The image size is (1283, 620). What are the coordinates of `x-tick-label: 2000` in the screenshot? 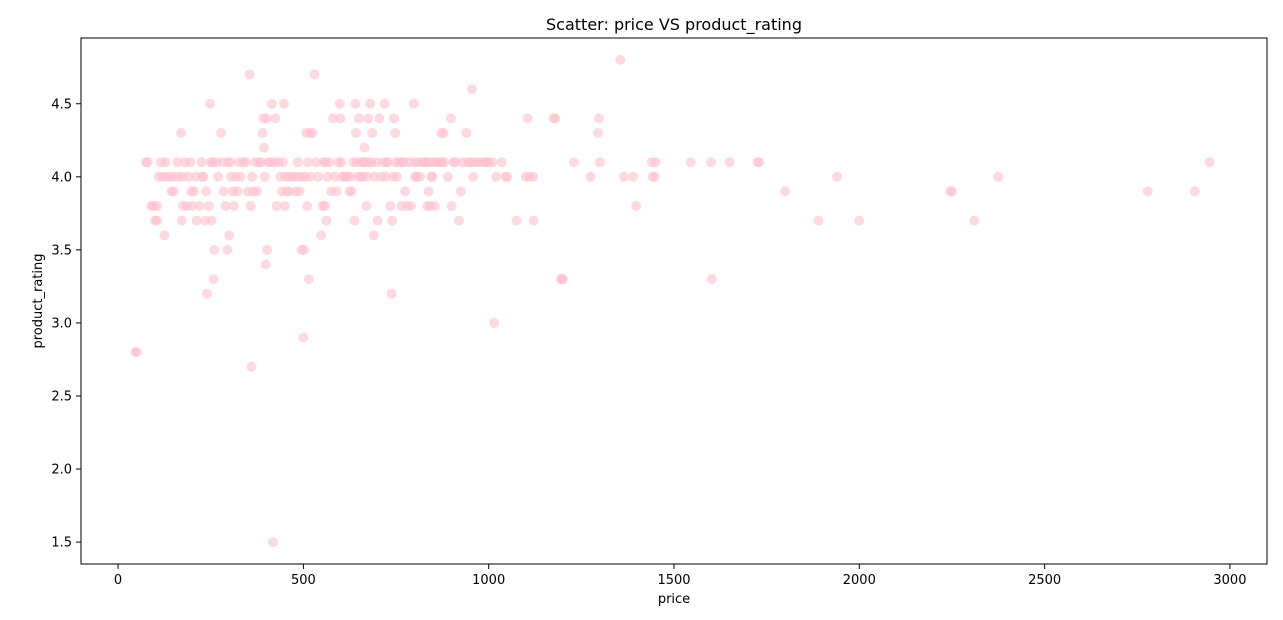 It's located at (859, 580).